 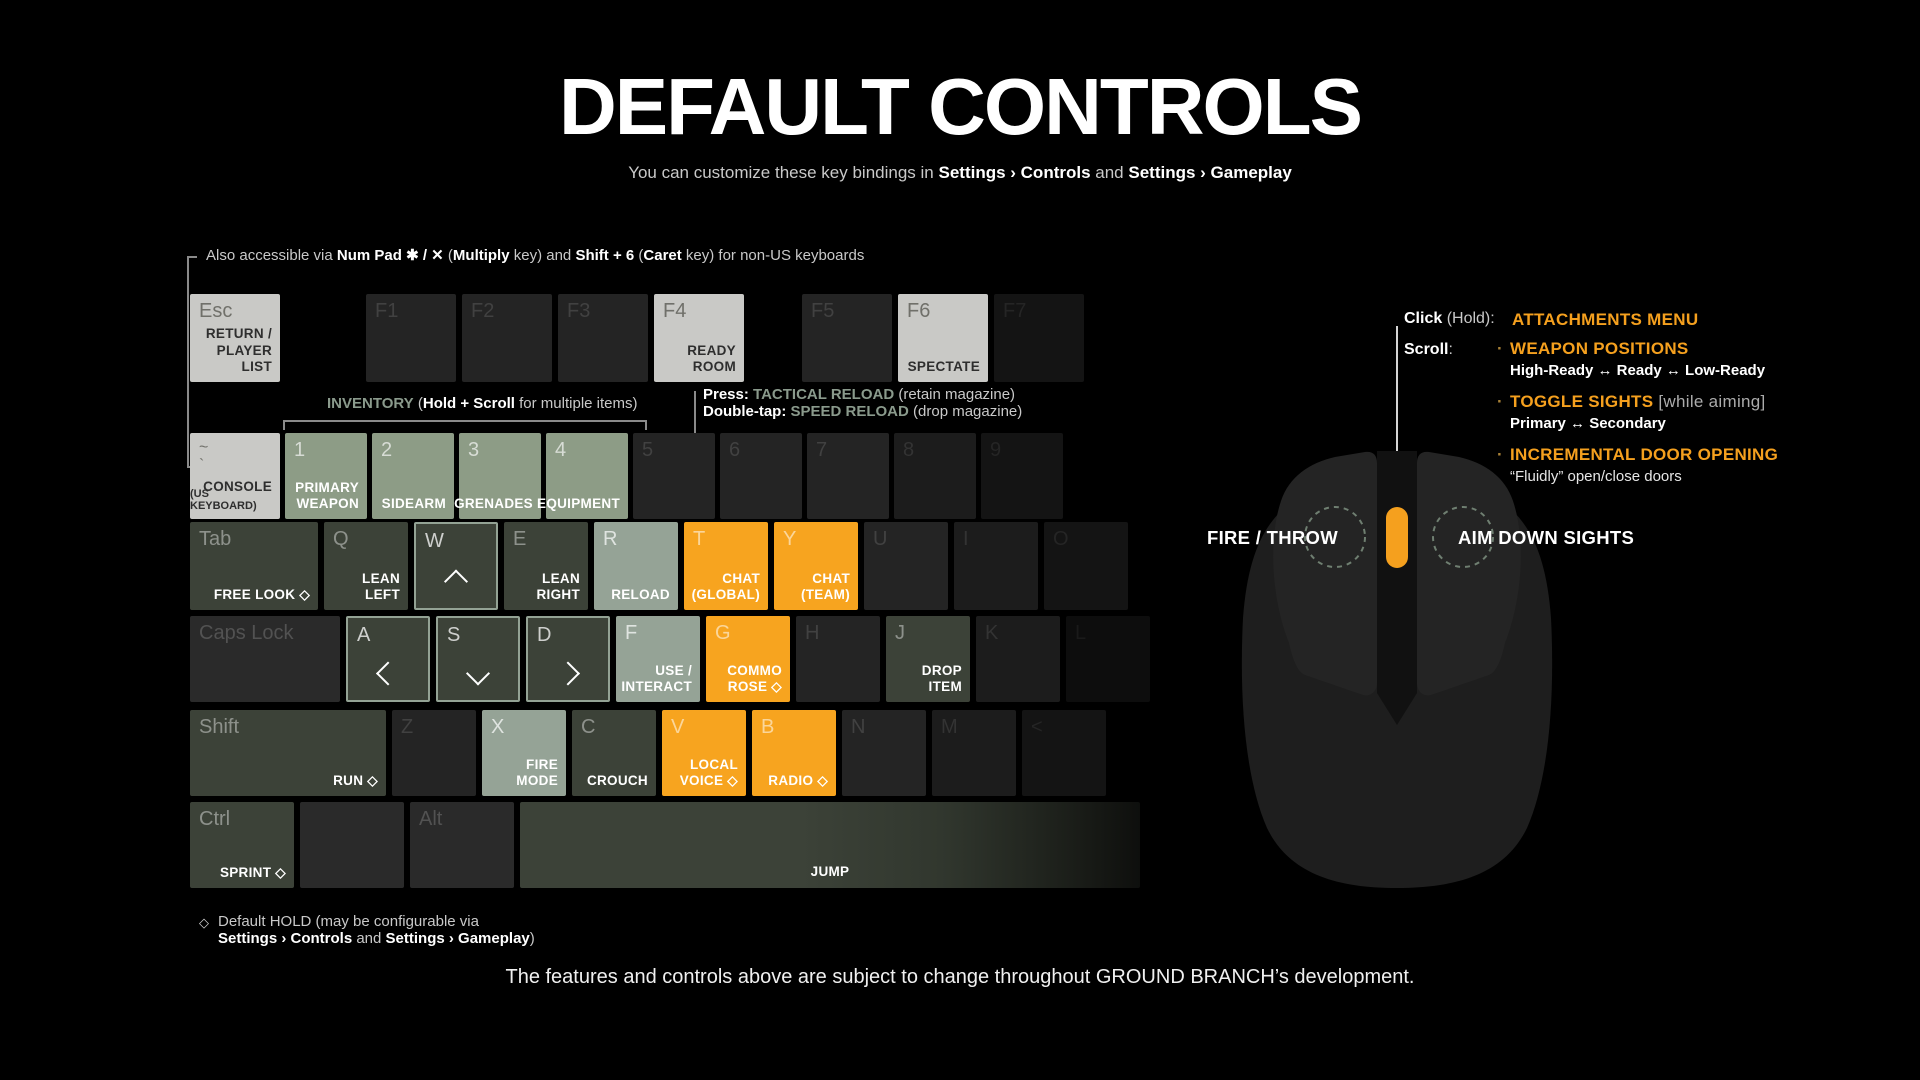 What do you see at coordinates (1605, 319) in the screenshot?
I see `mouse-click-binding: ATTACHMENTS MENU` at bounding box center [1605, 319].